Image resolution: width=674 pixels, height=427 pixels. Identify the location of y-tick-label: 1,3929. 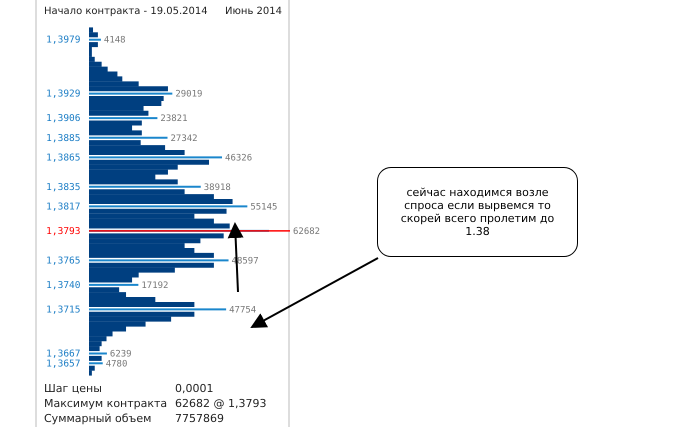
(63, 94).